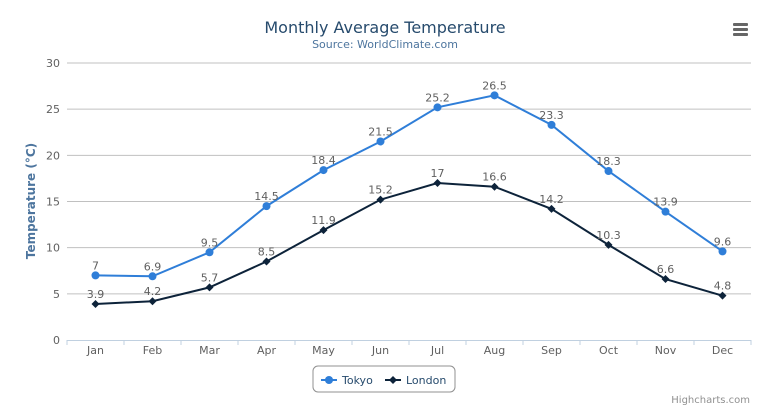 The width and height of the screenshot is (769, 420). Describe the element at coordinates (437, 97) in the screenshot. I see `data-label: 25.2` at that location.